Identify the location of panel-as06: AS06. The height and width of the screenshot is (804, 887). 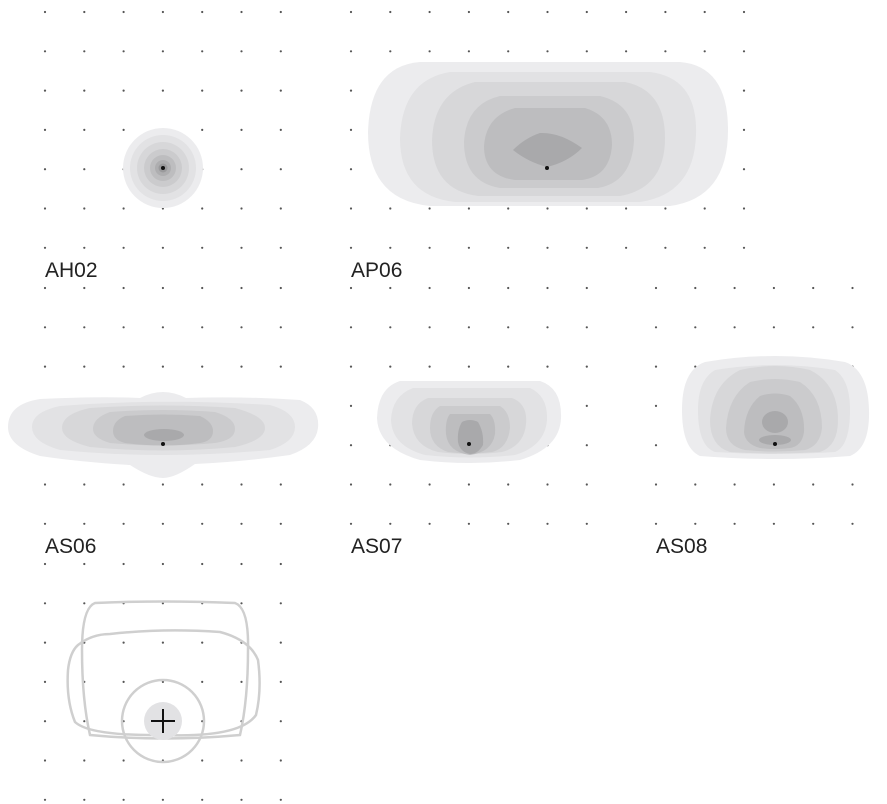
(163, 475).